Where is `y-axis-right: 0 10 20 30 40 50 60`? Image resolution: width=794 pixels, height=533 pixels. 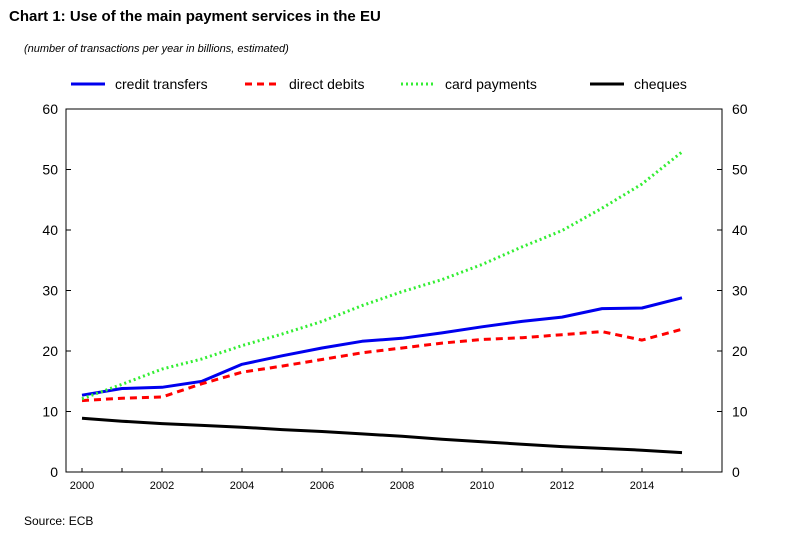 y-axis-right: 0 10 20 30 40 50 60 is located at coordinates (732, 290).